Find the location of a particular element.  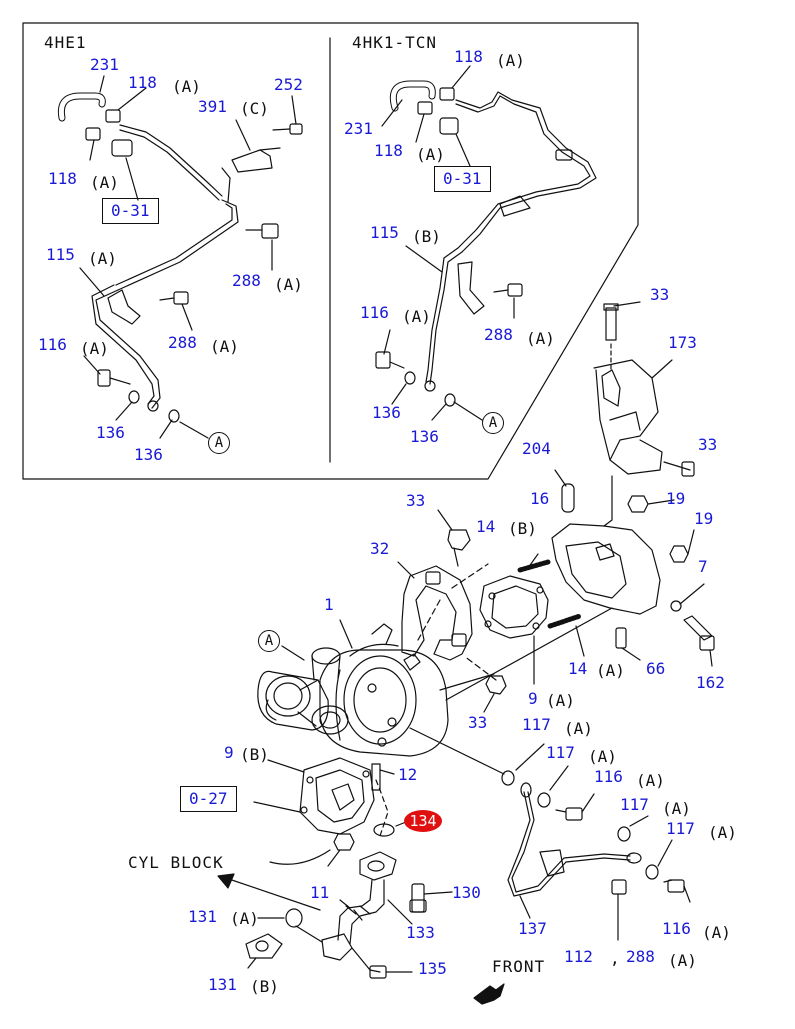

inset-title-4he1: 4HE1 is located at coordinates (65, 42).